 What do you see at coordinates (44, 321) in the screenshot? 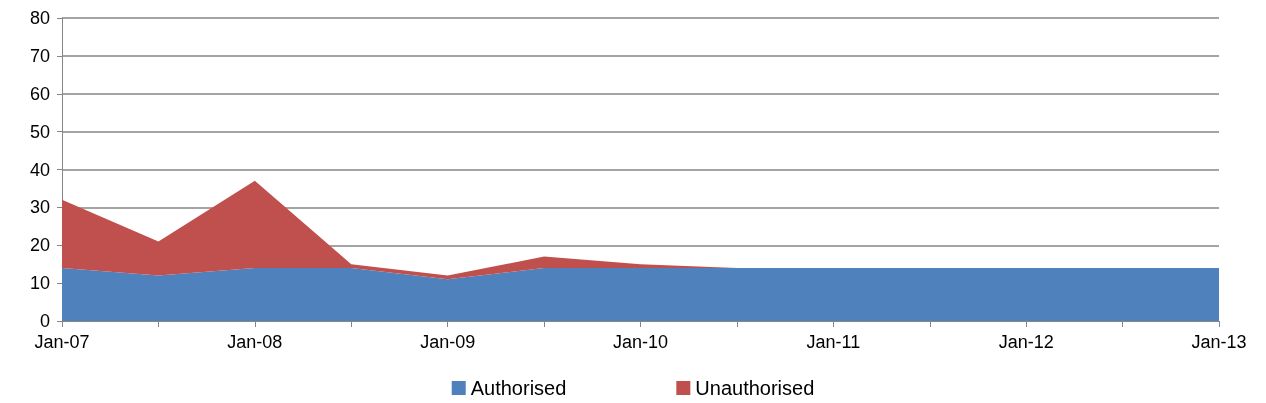
I see `y-tick-label: 0` at bounding box center [44, 321].